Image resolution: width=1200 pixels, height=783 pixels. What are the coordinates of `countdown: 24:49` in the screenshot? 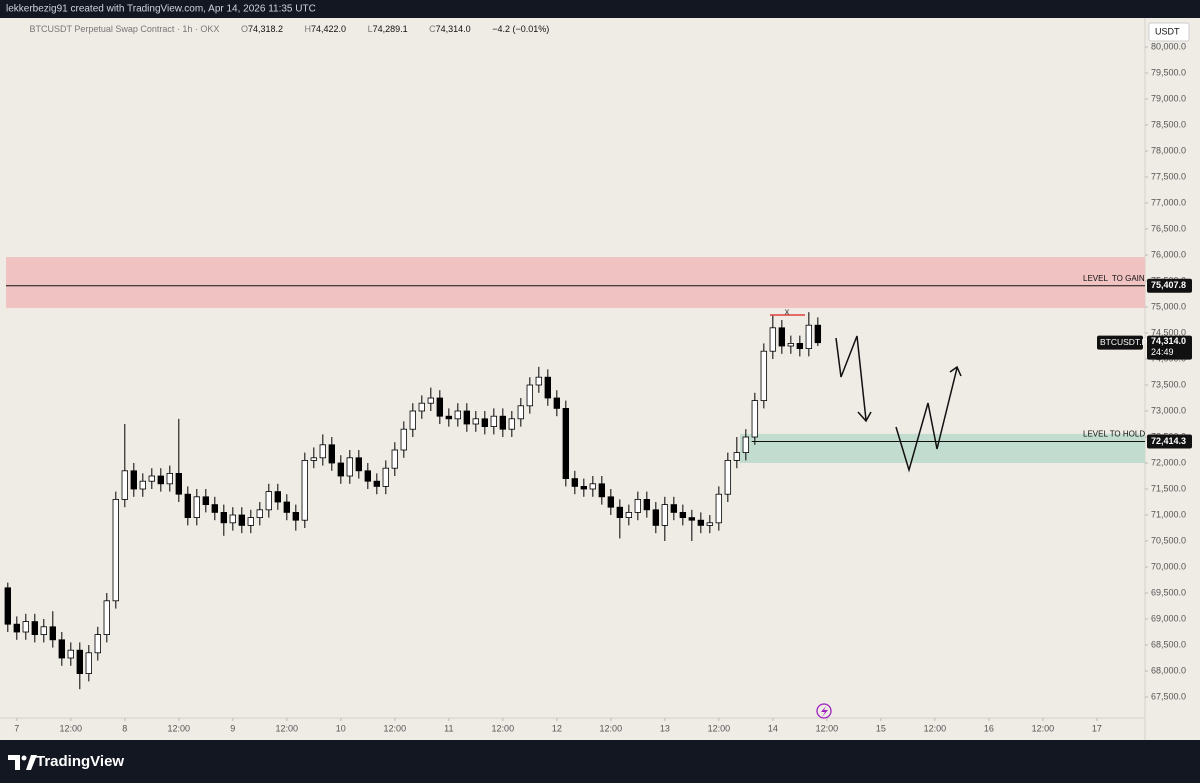 It's located at (1162, 352).